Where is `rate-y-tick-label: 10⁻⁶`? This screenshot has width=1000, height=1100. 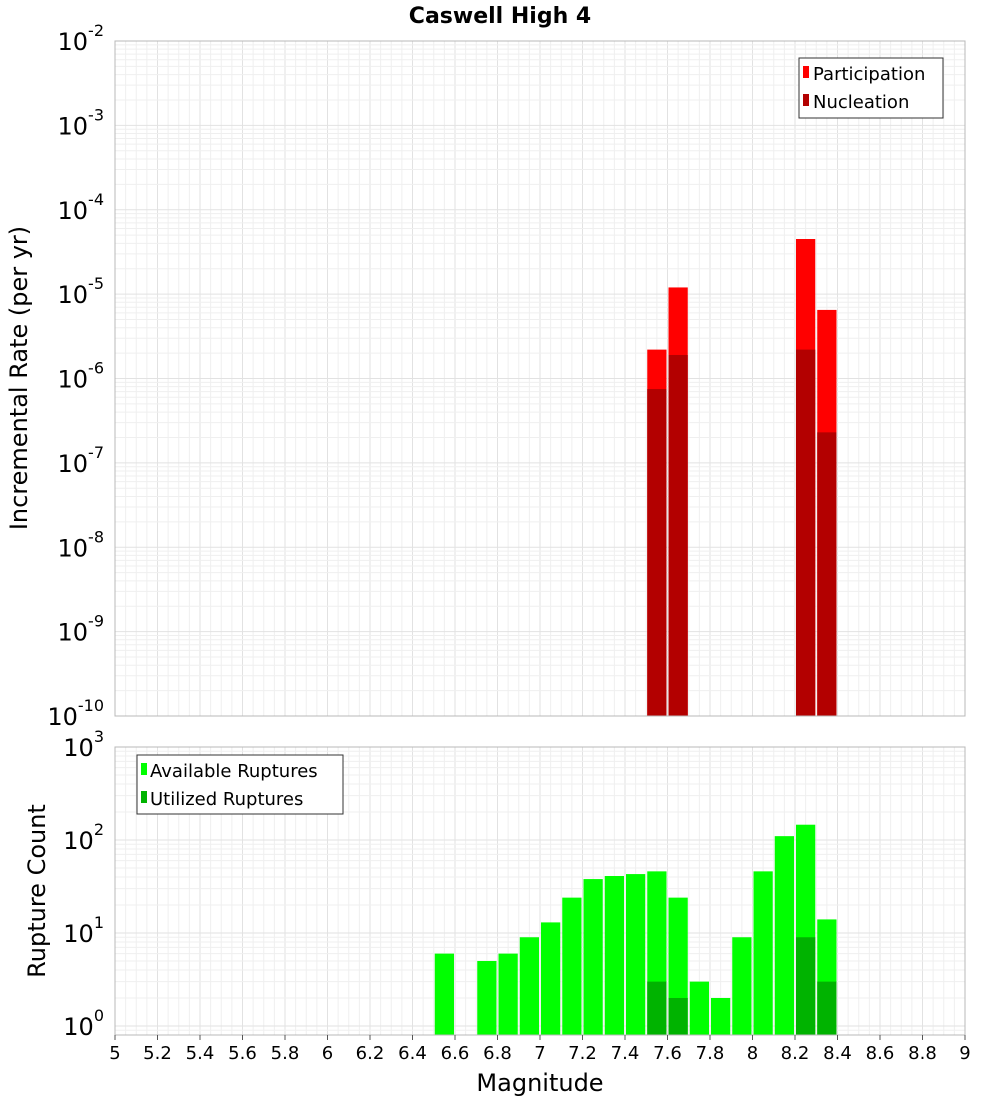 rate-y-tick-label: 10⁻⁶ is located at coordinates (81, 376).